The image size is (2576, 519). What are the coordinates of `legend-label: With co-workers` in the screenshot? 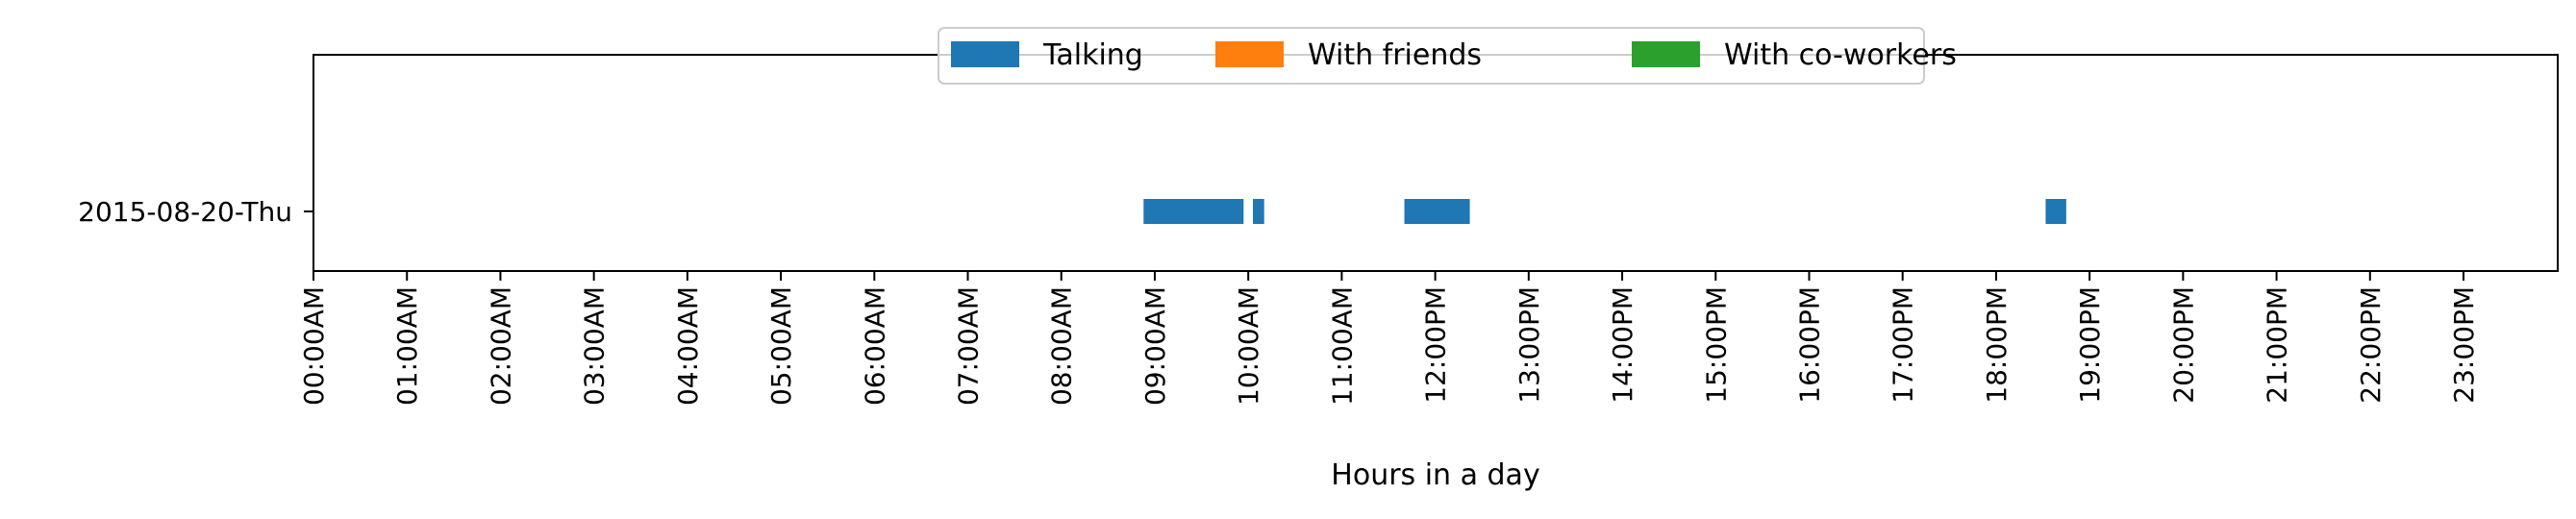 It's located at (1840, 55).